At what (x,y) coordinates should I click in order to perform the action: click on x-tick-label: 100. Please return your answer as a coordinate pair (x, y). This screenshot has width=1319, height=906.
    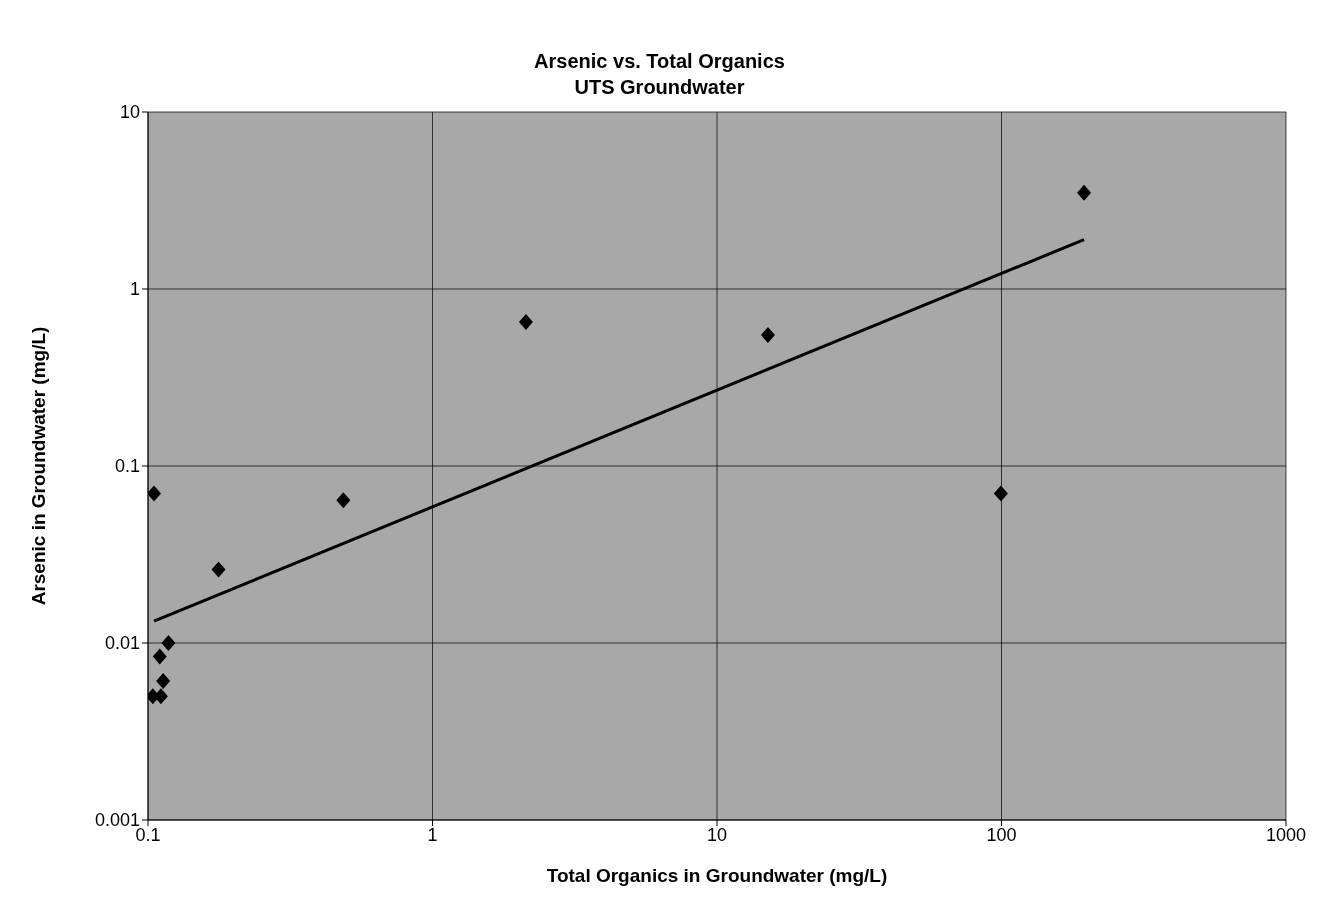
    Looking at the image, I should click on (1001, 834).